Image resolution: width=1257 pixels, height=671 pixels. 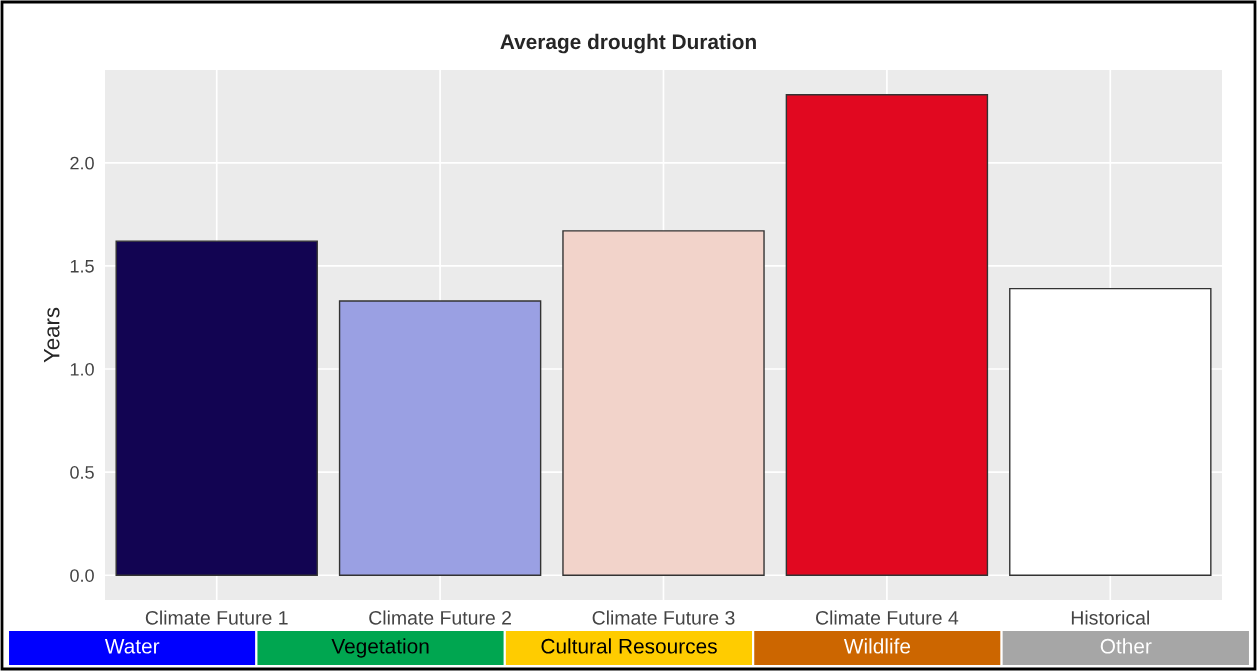 I want to click on y-tick-label: 0.0, so click(x=82, y=575).